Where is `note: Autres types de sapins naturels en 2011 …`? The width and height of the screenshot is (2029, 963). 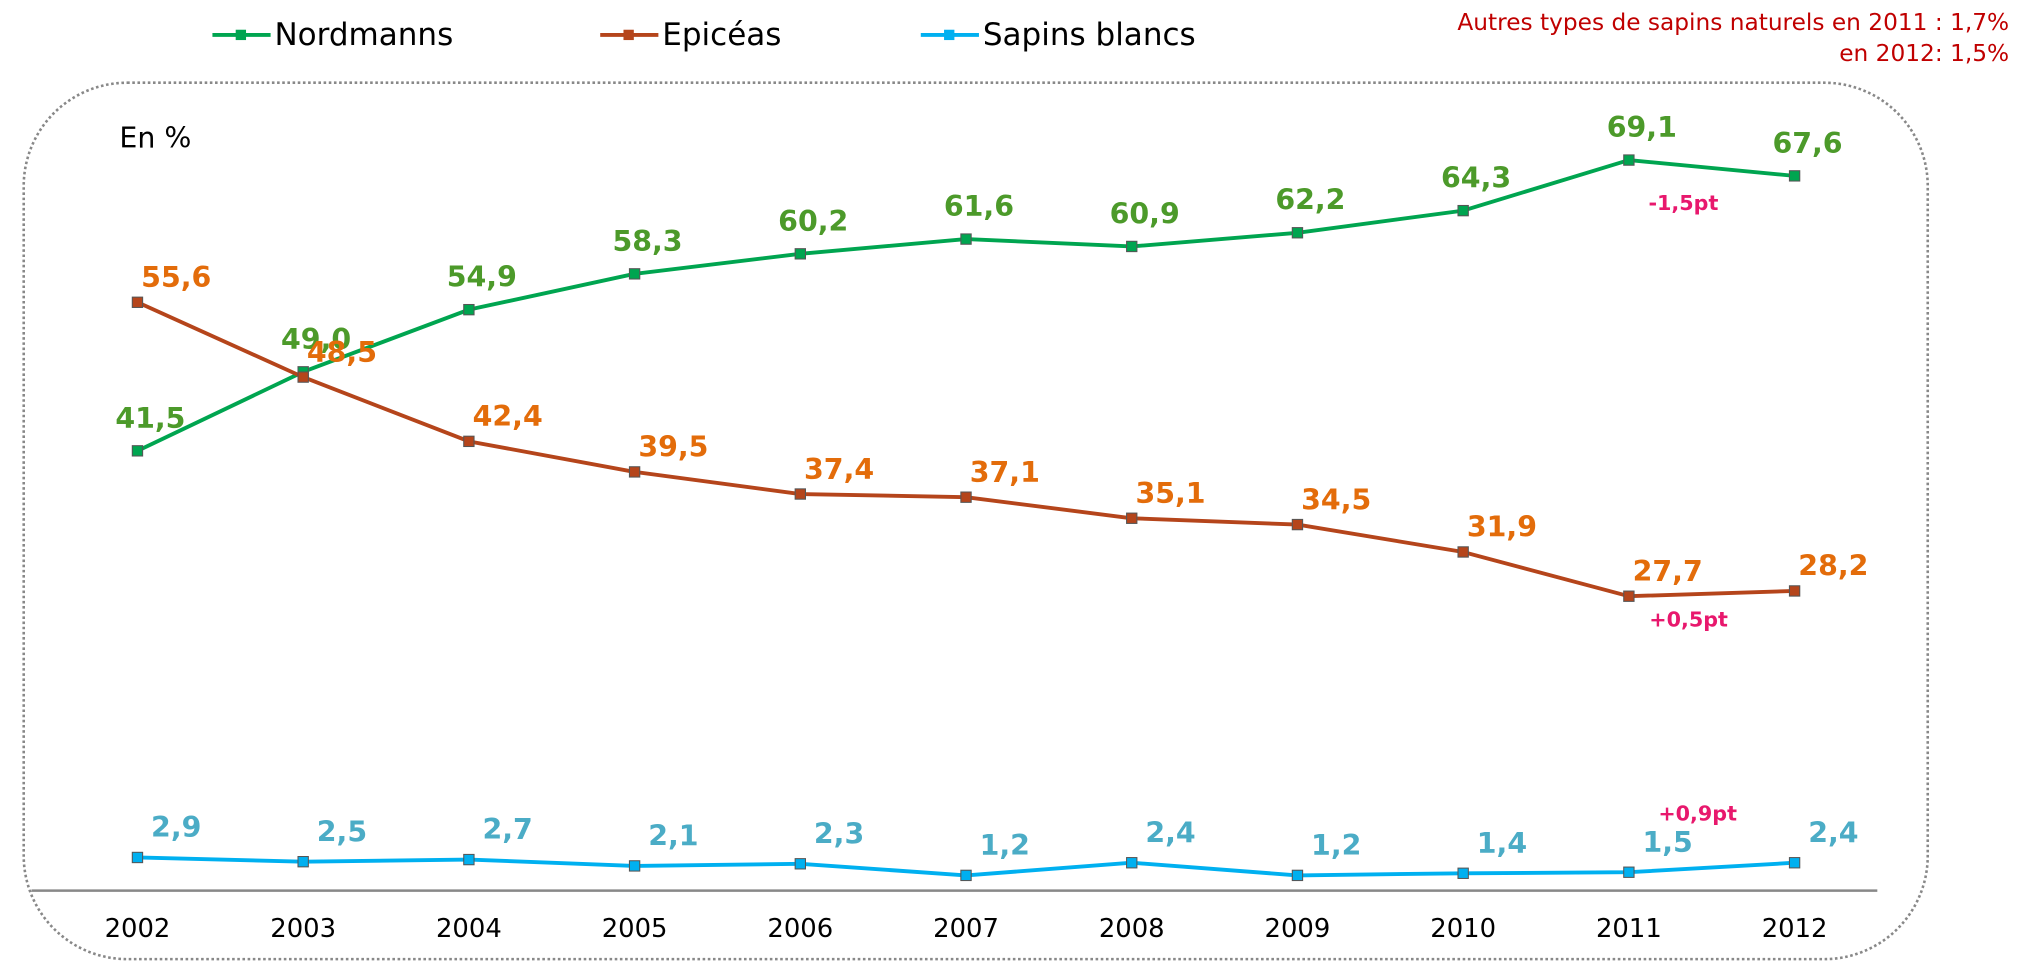 note: Autres types de sapins naturels en 2011 … is located at coordinates (1733, 22).